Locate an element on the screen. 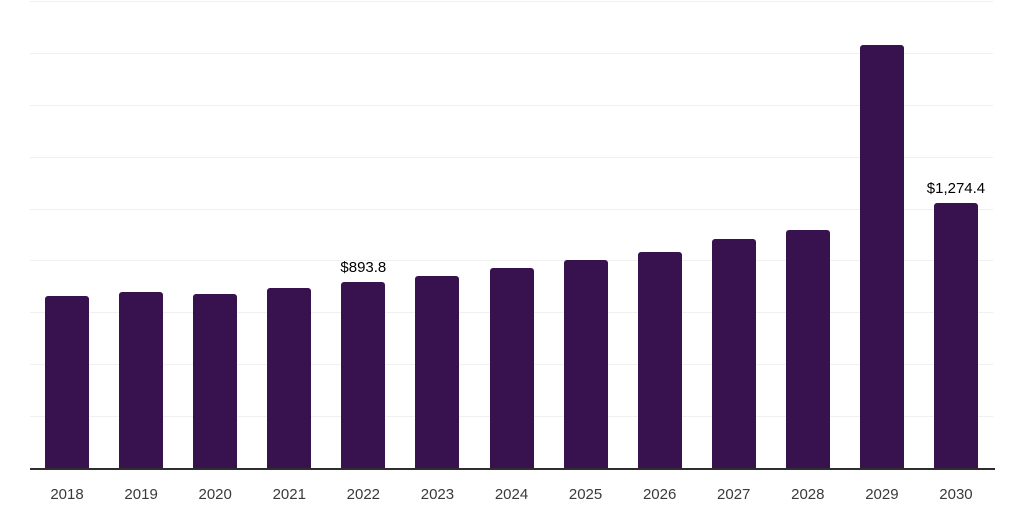 The width and height of the screenshot is (1024, 512). bar-2020 is located at coordinates (215, 381).